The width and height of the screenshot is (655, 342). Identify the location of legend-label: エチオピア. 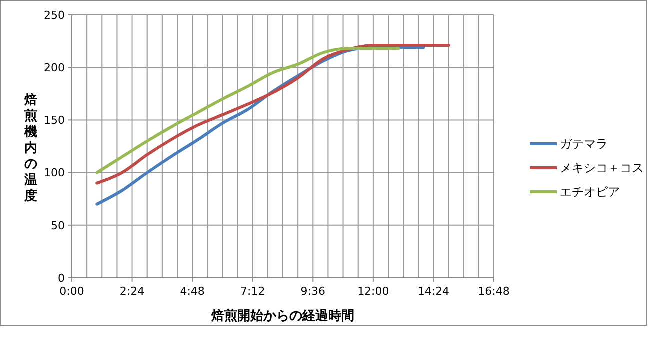
(590, 192).